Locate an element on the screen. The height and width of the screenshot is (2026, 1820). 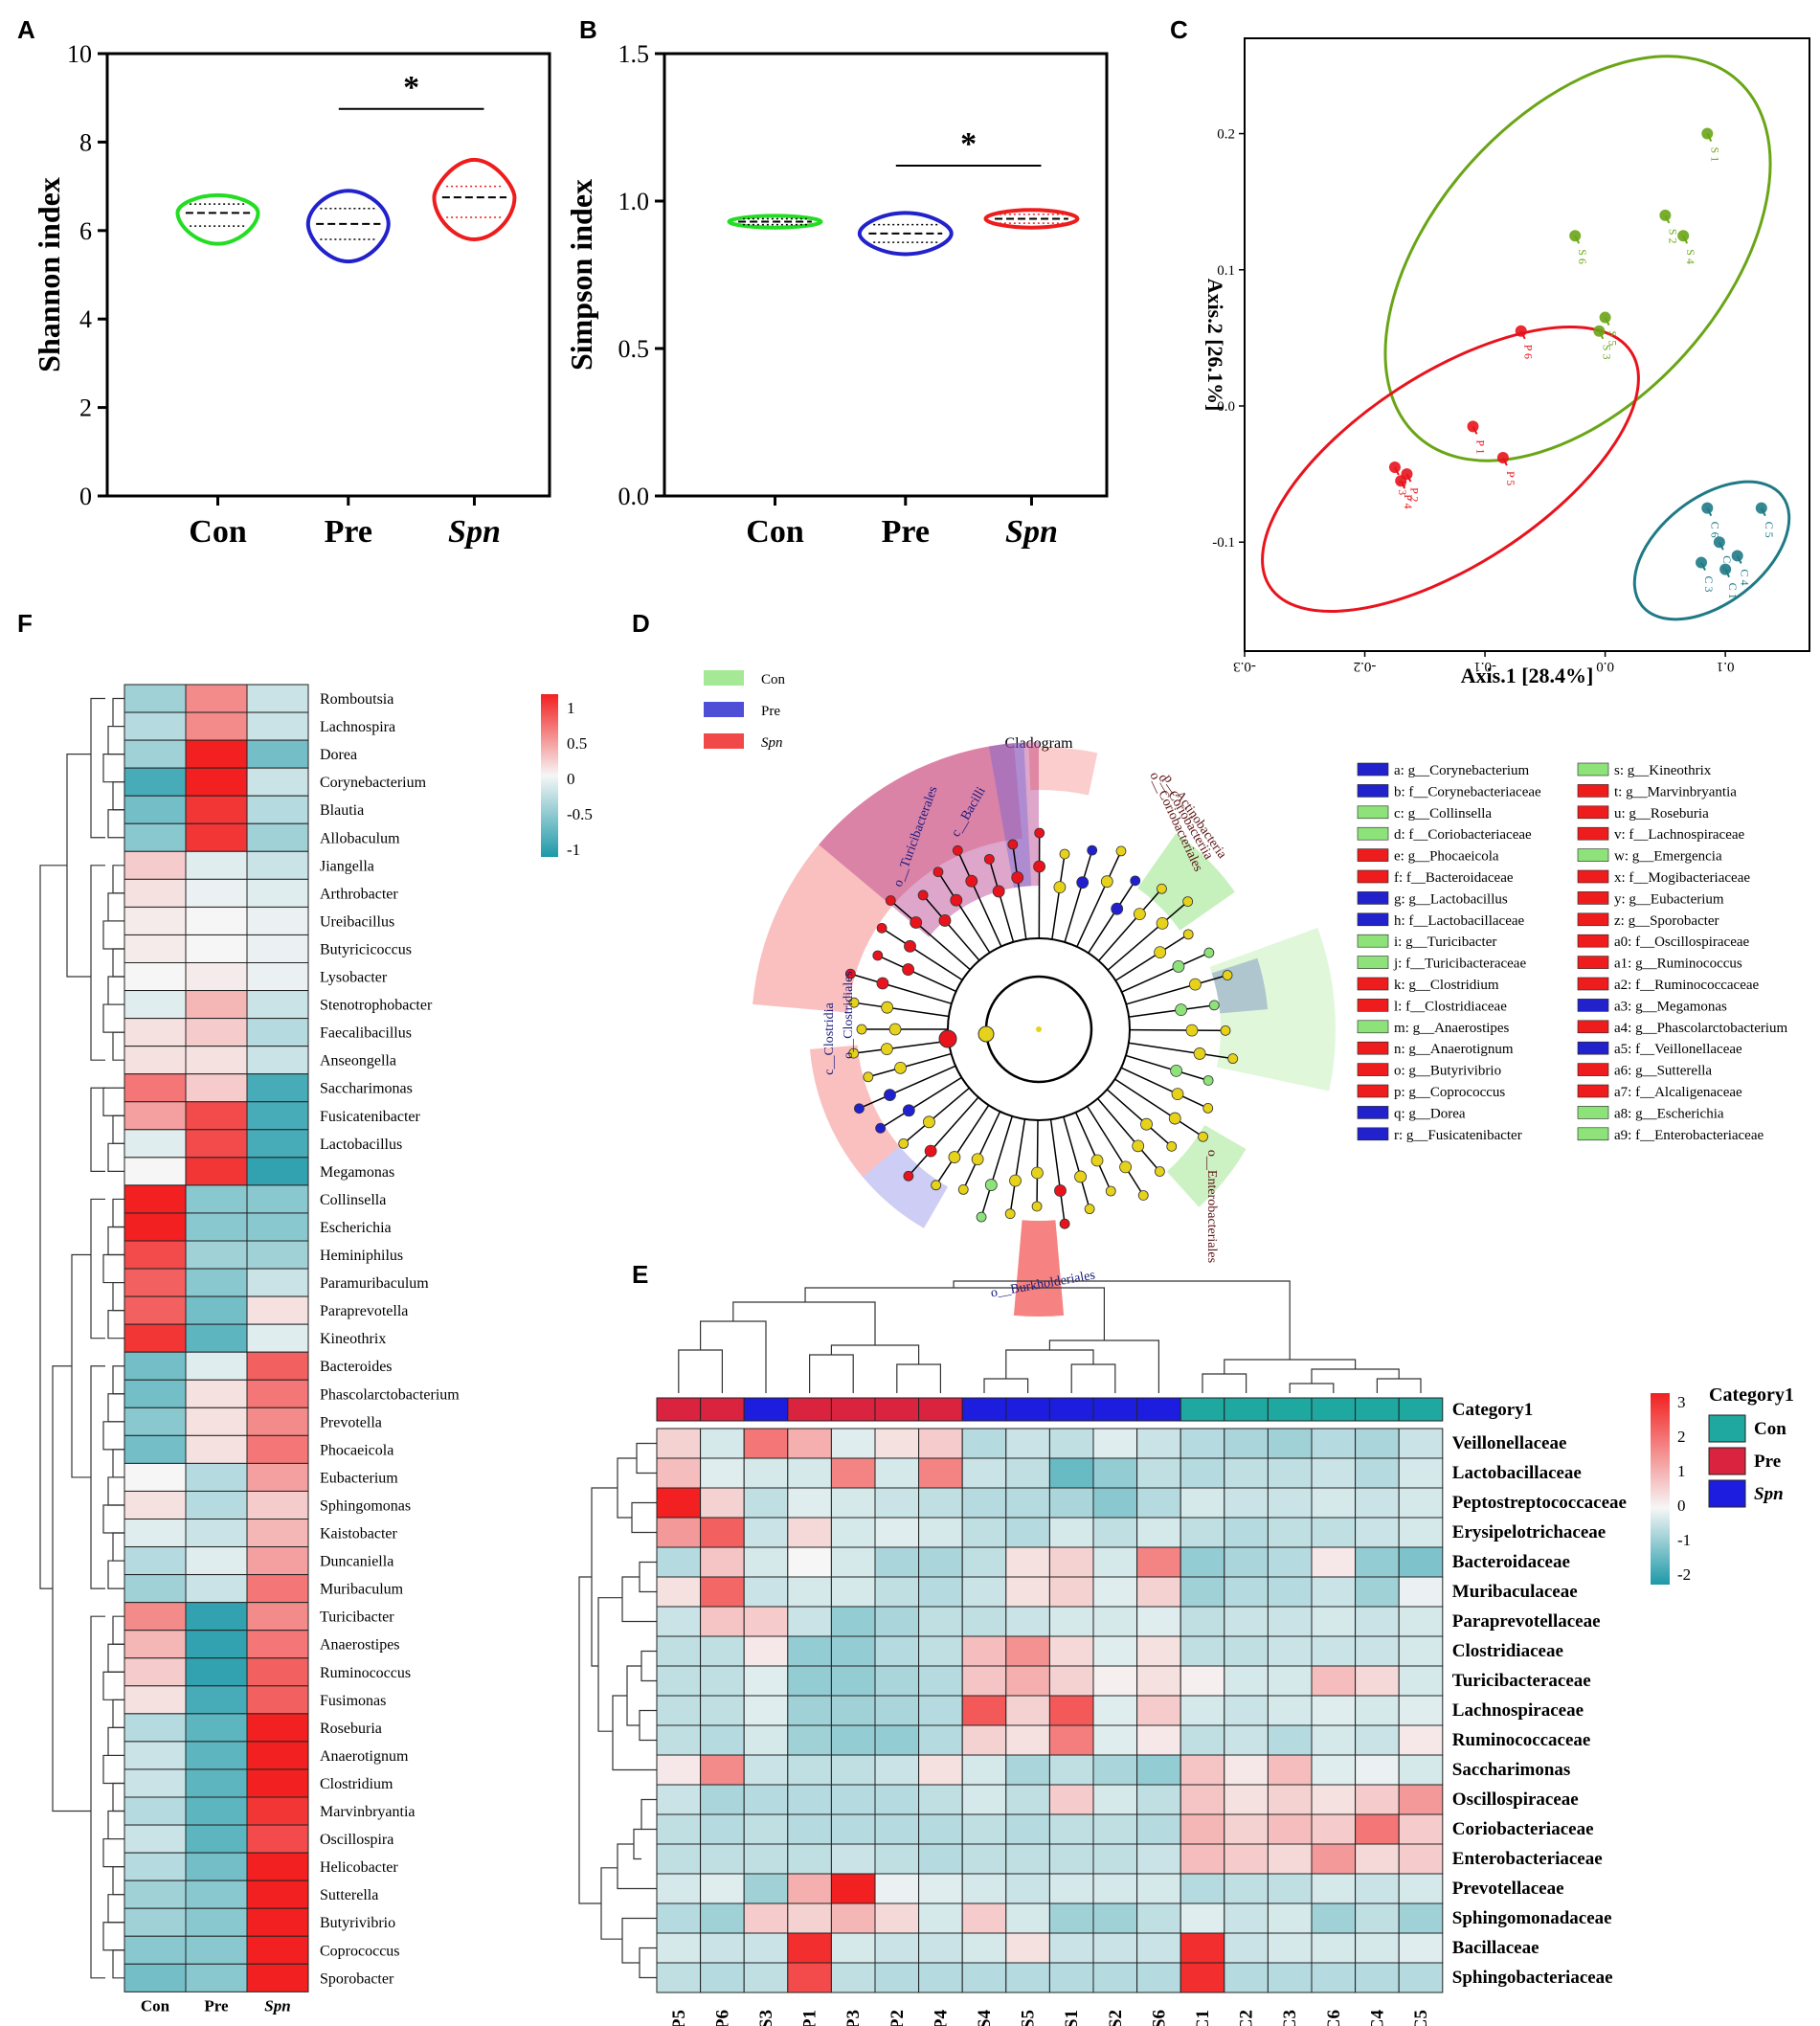
column-label: C4 is located at coordinates (1377, 2018).